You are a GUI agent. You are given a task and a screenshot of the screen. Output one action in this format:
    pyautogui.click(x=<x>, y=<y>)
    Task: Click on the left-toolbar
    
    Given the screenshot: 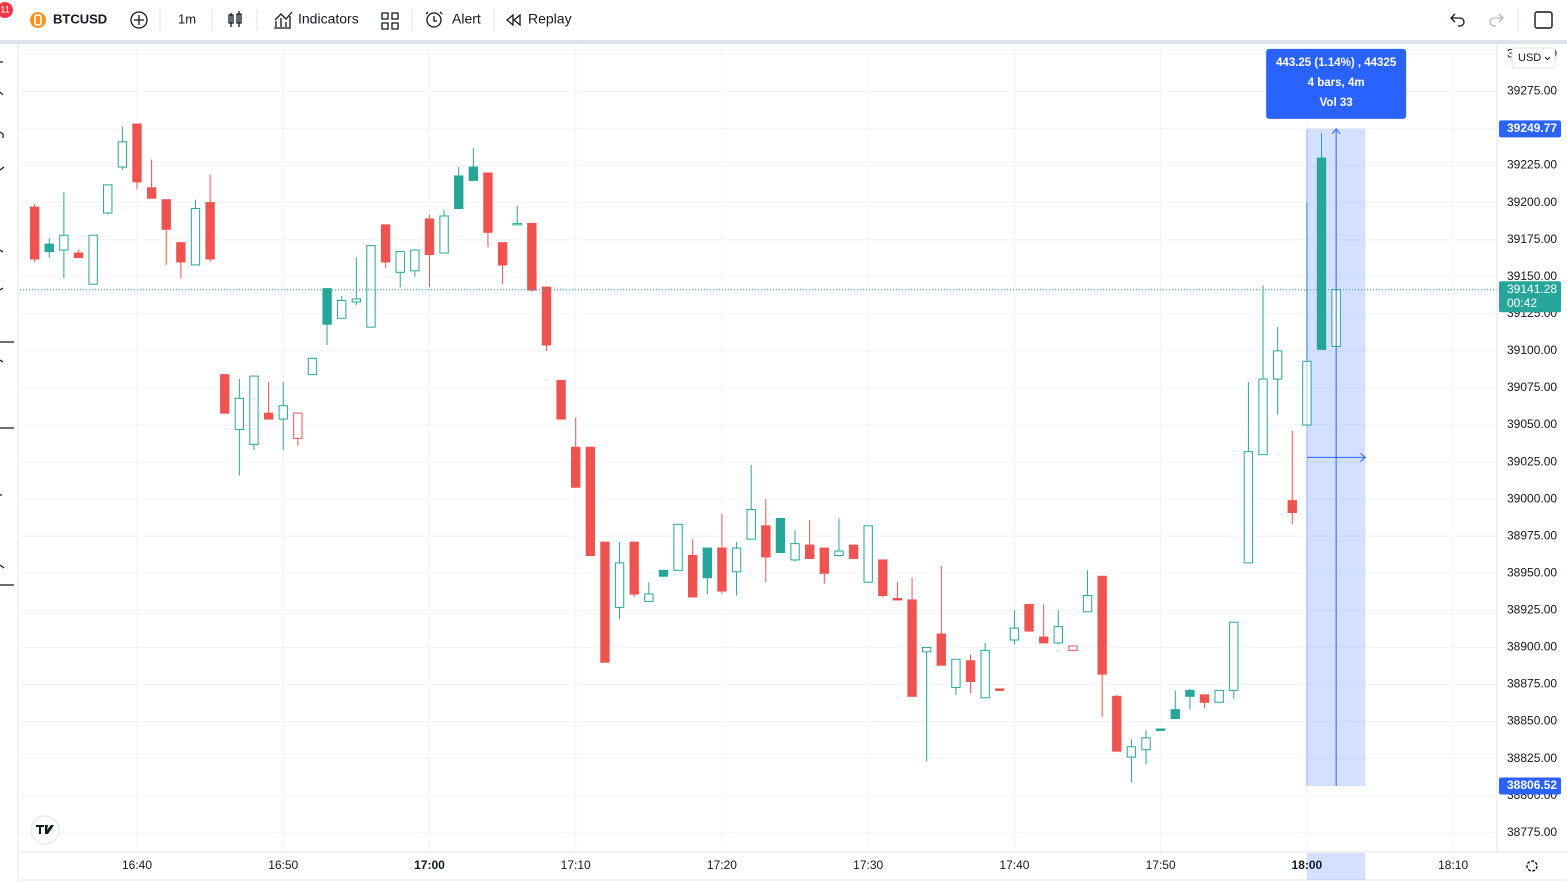 What is the action you would take?
    pyautogui.click(x=9, y=463)
    